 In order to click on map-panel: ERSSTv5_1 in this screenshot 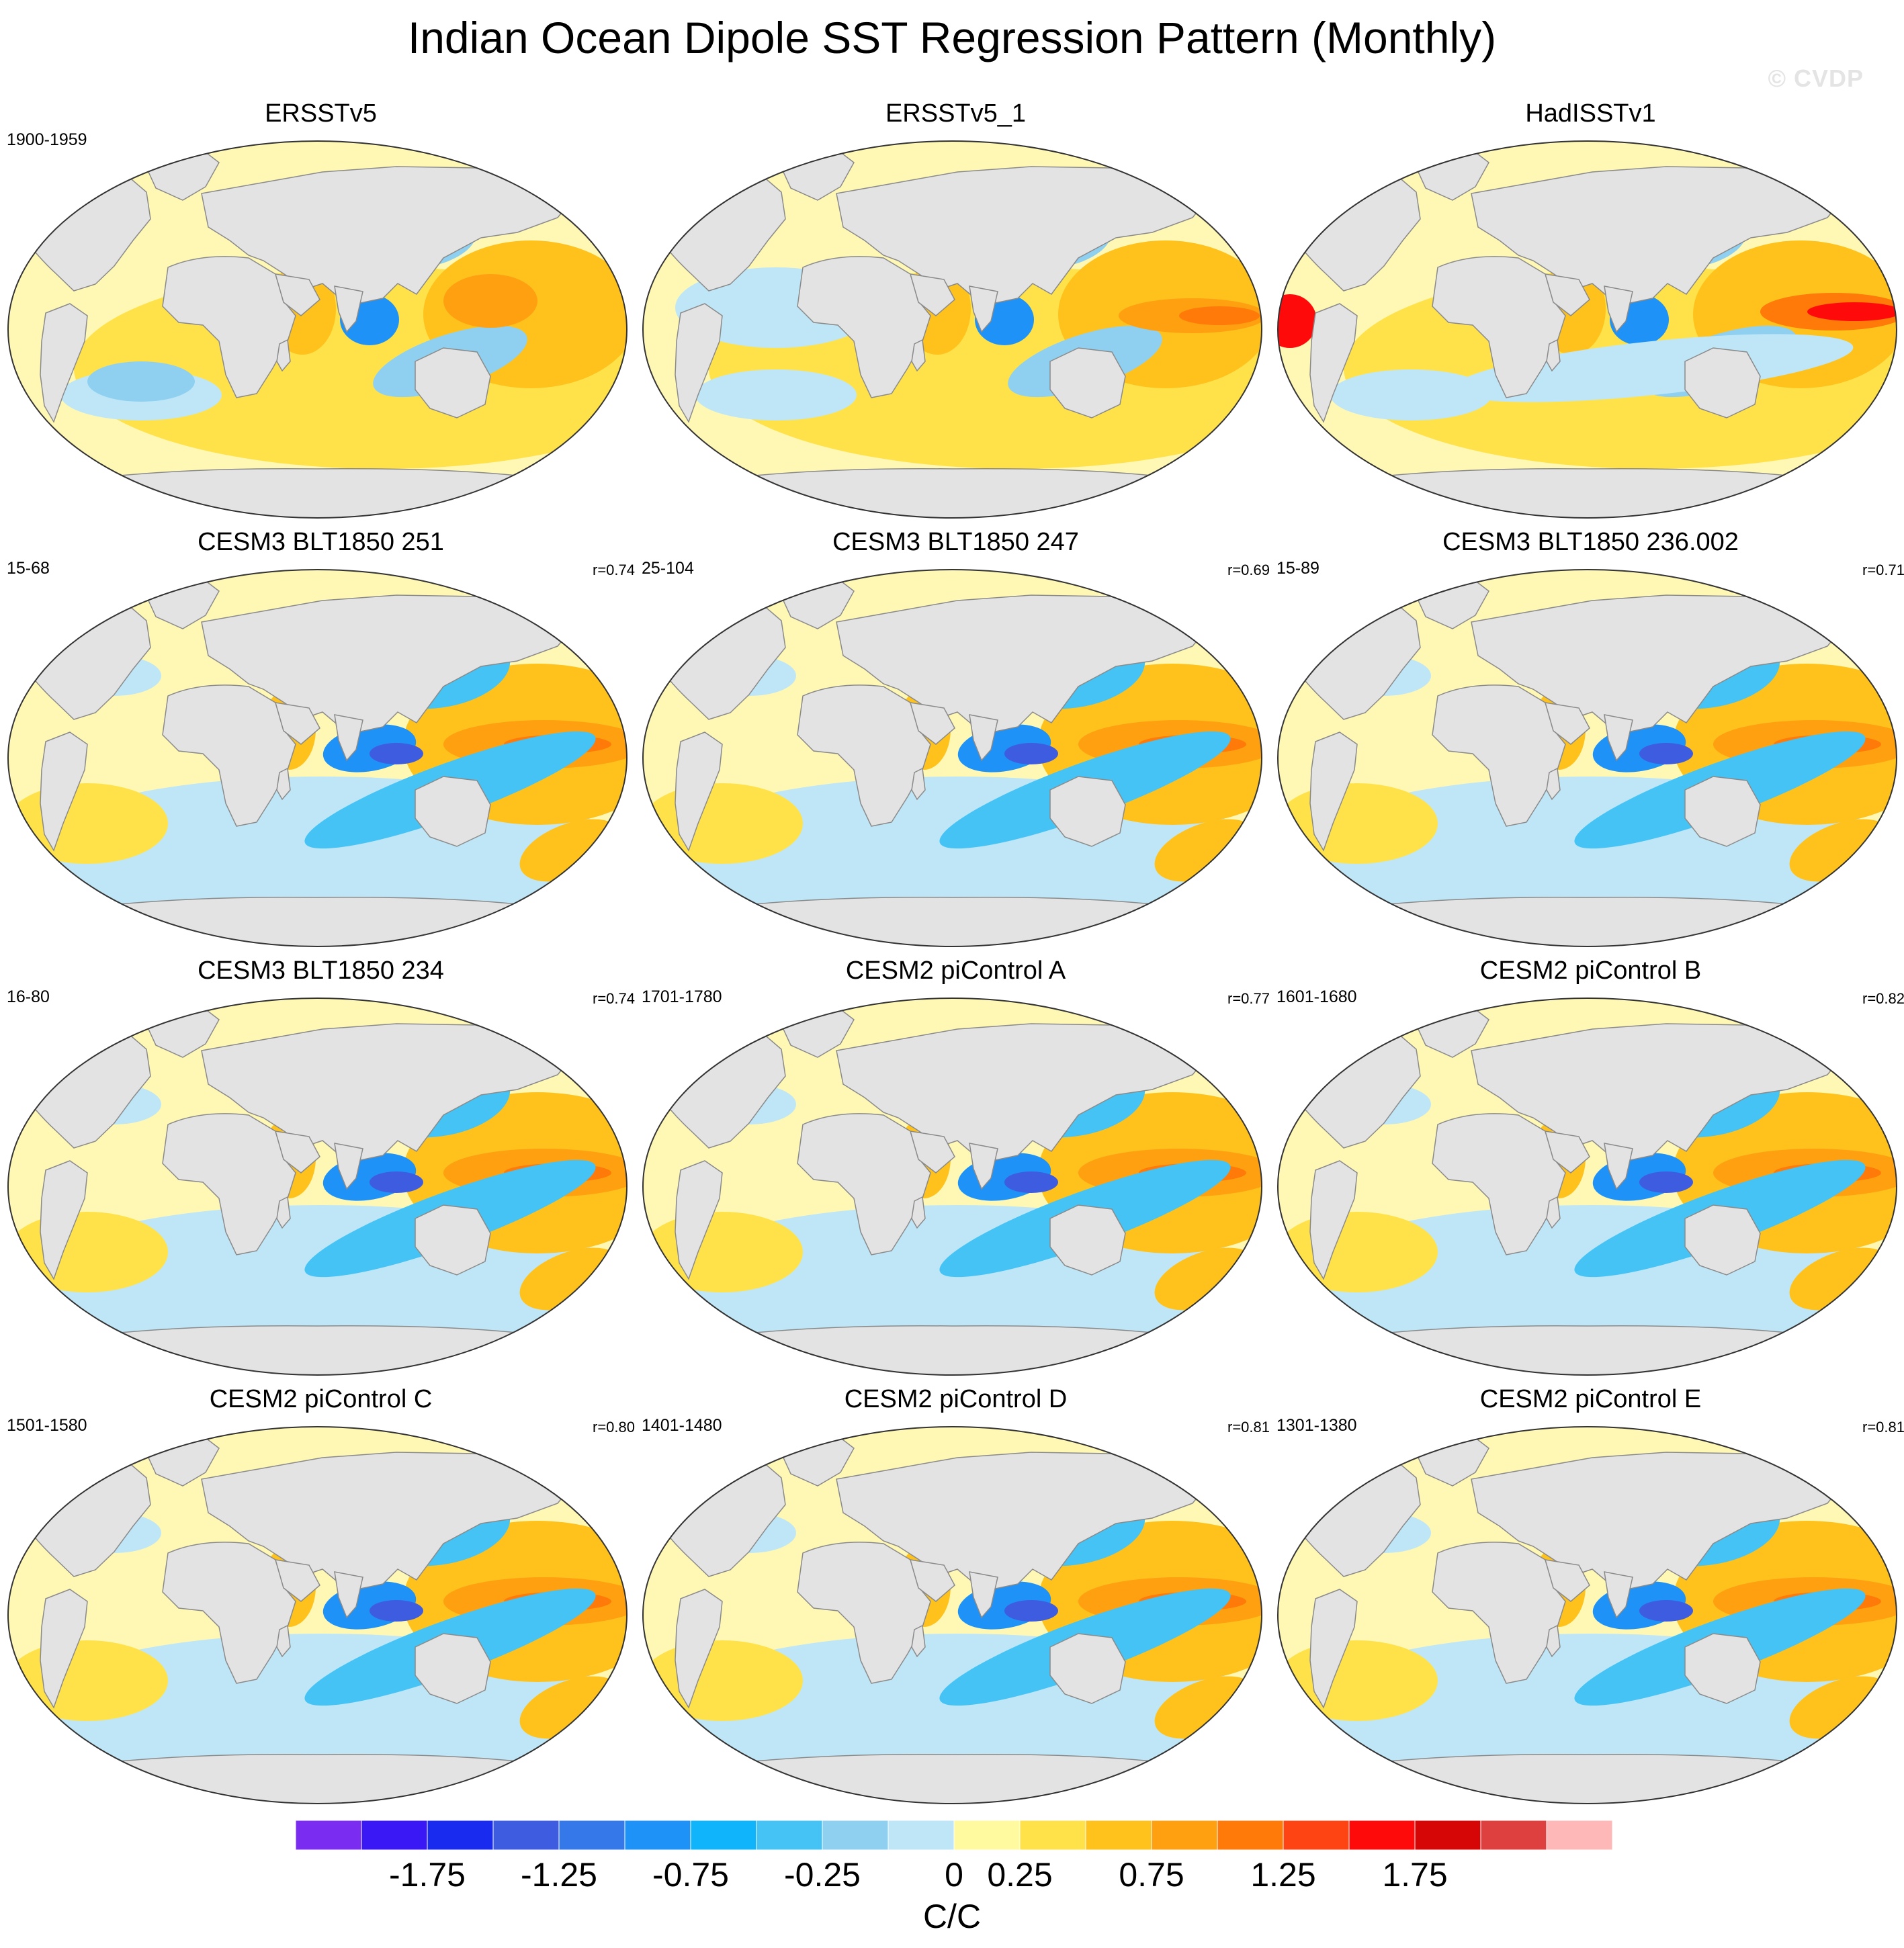, I will do `click(956, 314)`.